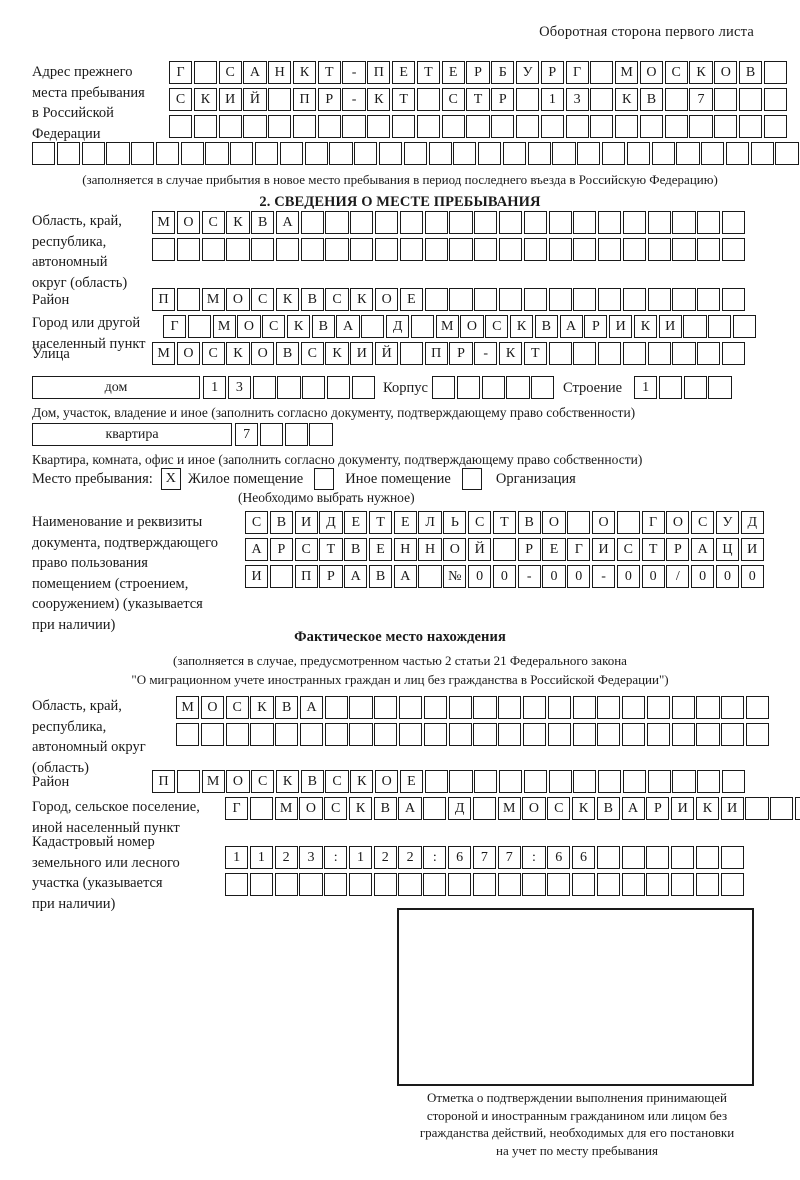 Image resolution: width=800 pixels, height=1180 pixels. I want to click on document-r3-cell-12: -, so click(529, 577).